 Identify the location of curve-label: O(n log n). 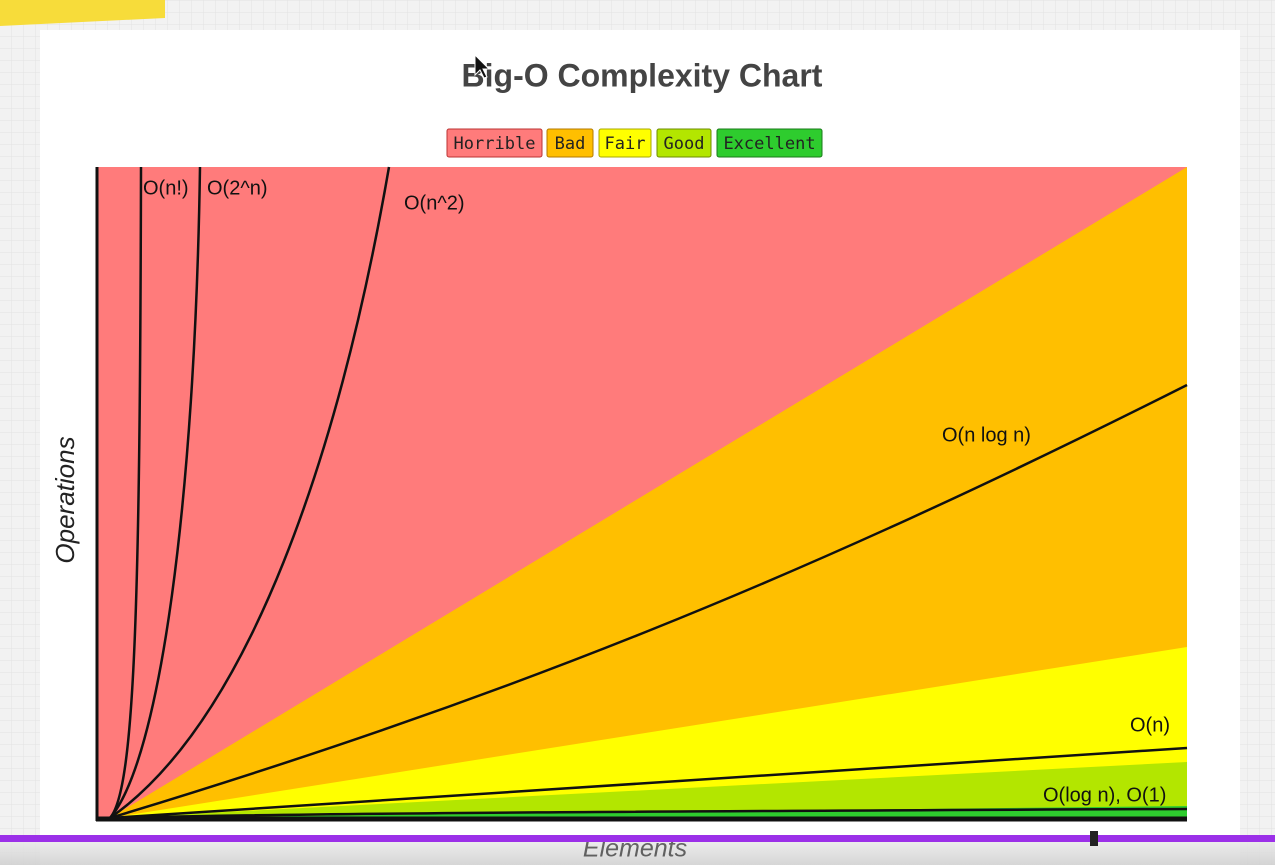
(986, 435).